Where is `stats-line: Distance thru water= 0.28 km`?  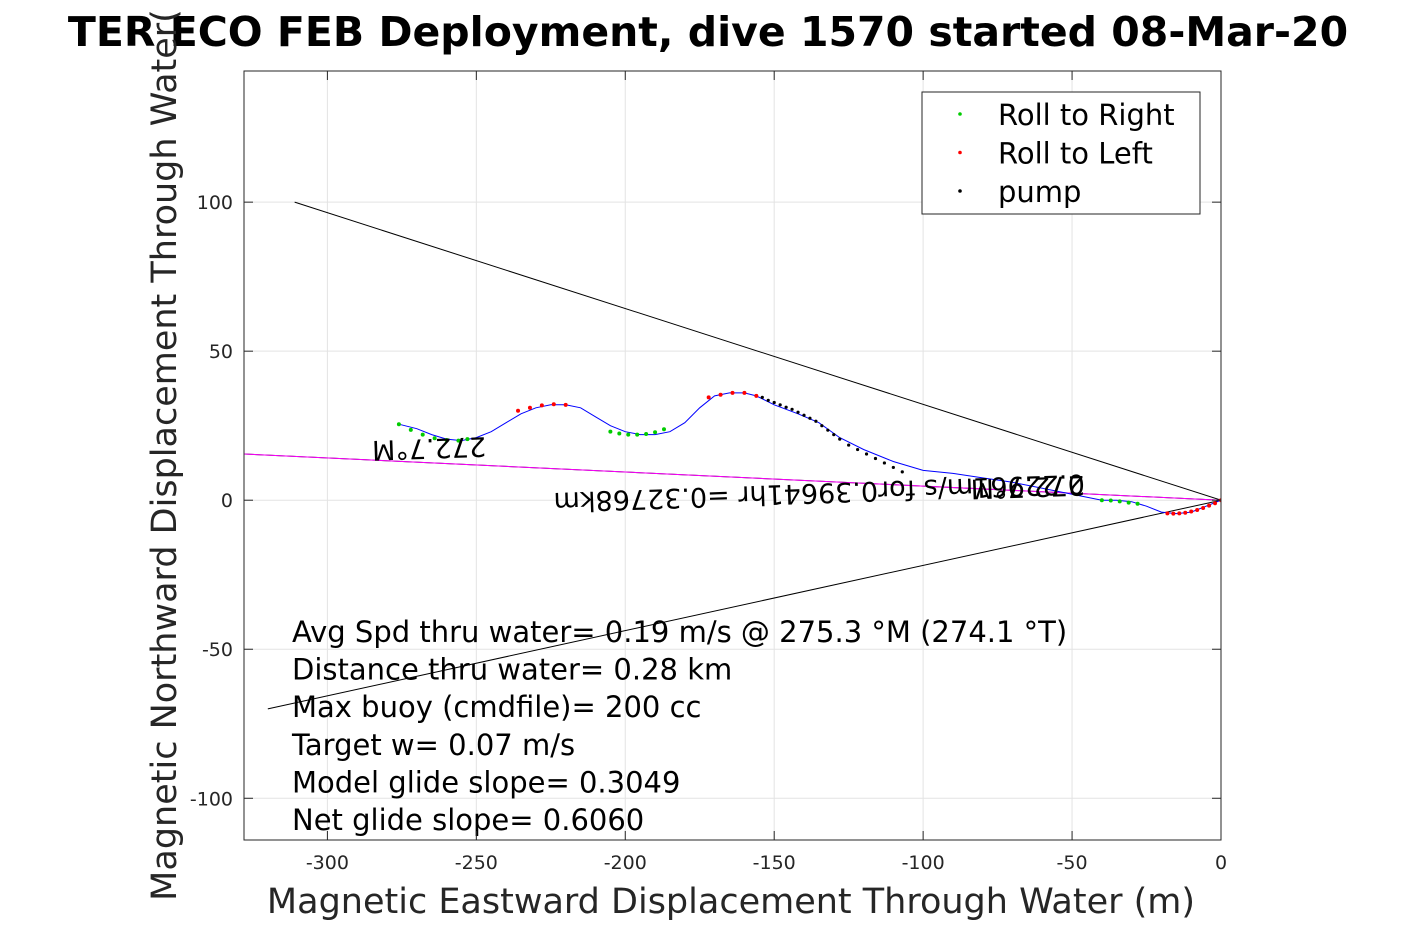
stats-line: Distance thru water= 0.28 km is located at coordinates (512, 670).